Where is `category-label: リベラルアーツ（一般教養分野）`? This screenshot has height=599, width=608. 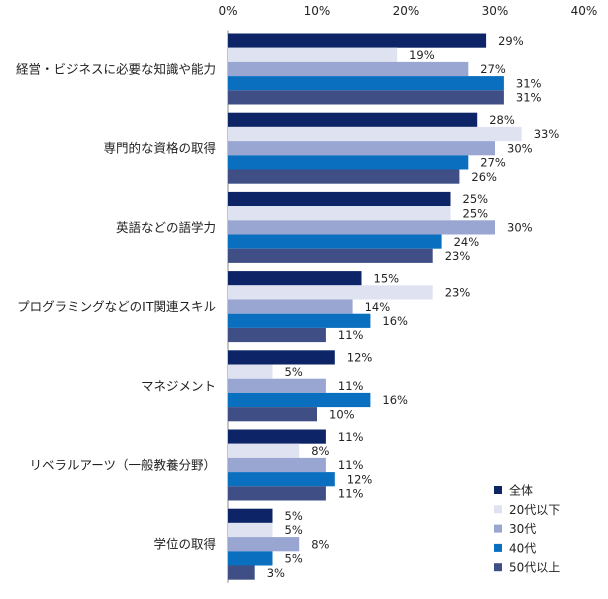
category-label: リベラルアーツ（一般教養分野） is located at coordinates (122, 465).